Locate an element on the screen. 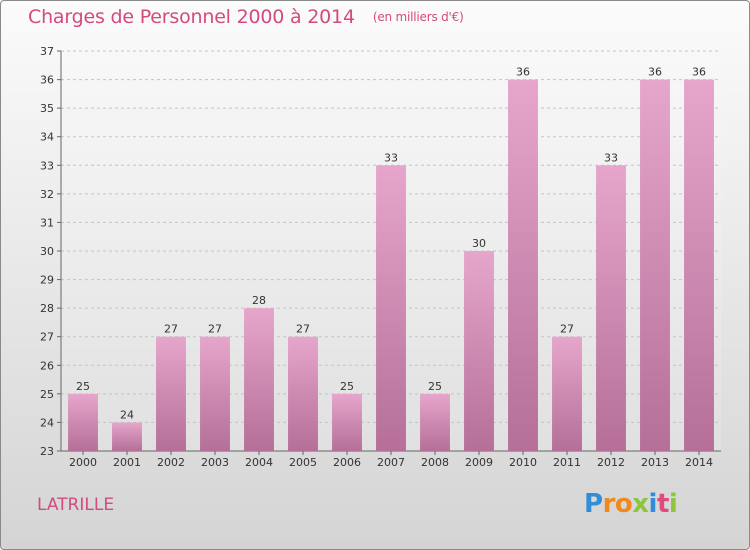 The width and height of the screenshot is (750, 550). y-tick-label: 37 is located at coordinates (47, 51).